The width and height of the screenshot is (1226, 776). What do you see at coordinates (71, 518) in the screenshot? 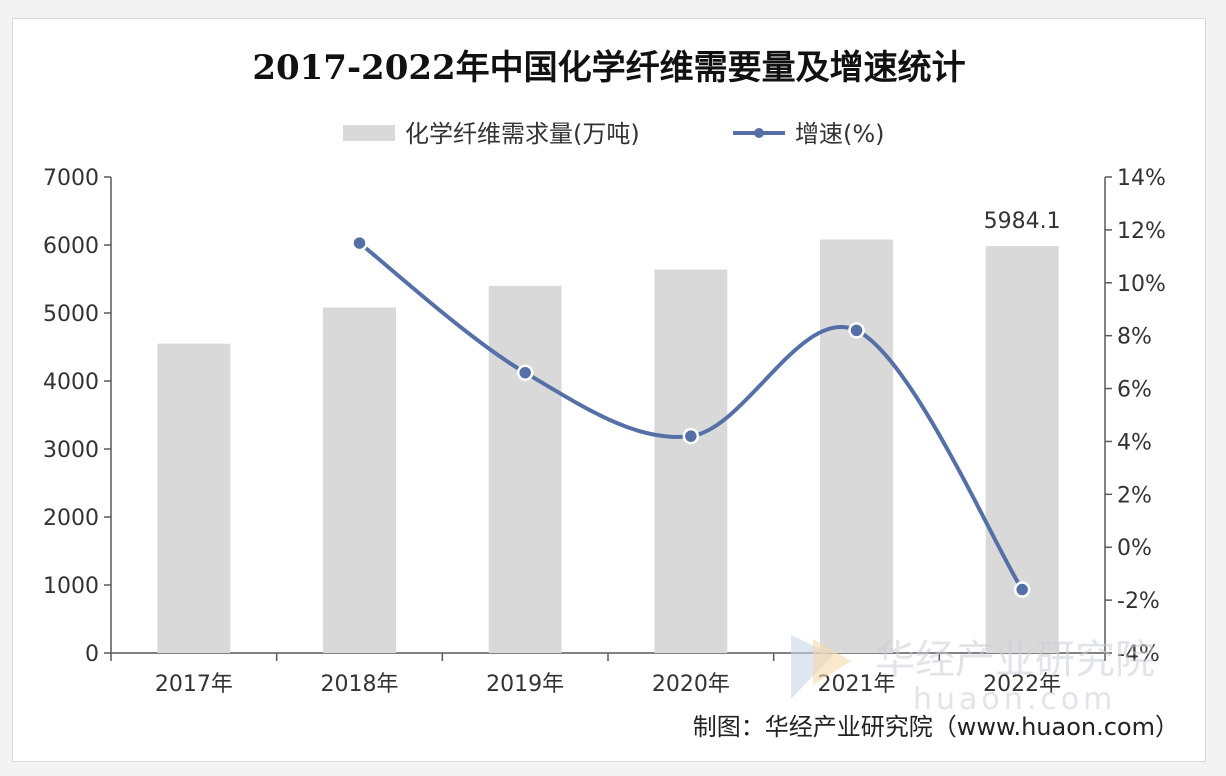
I see `left-tick-label: 2000` at bounding box center [71, 518].